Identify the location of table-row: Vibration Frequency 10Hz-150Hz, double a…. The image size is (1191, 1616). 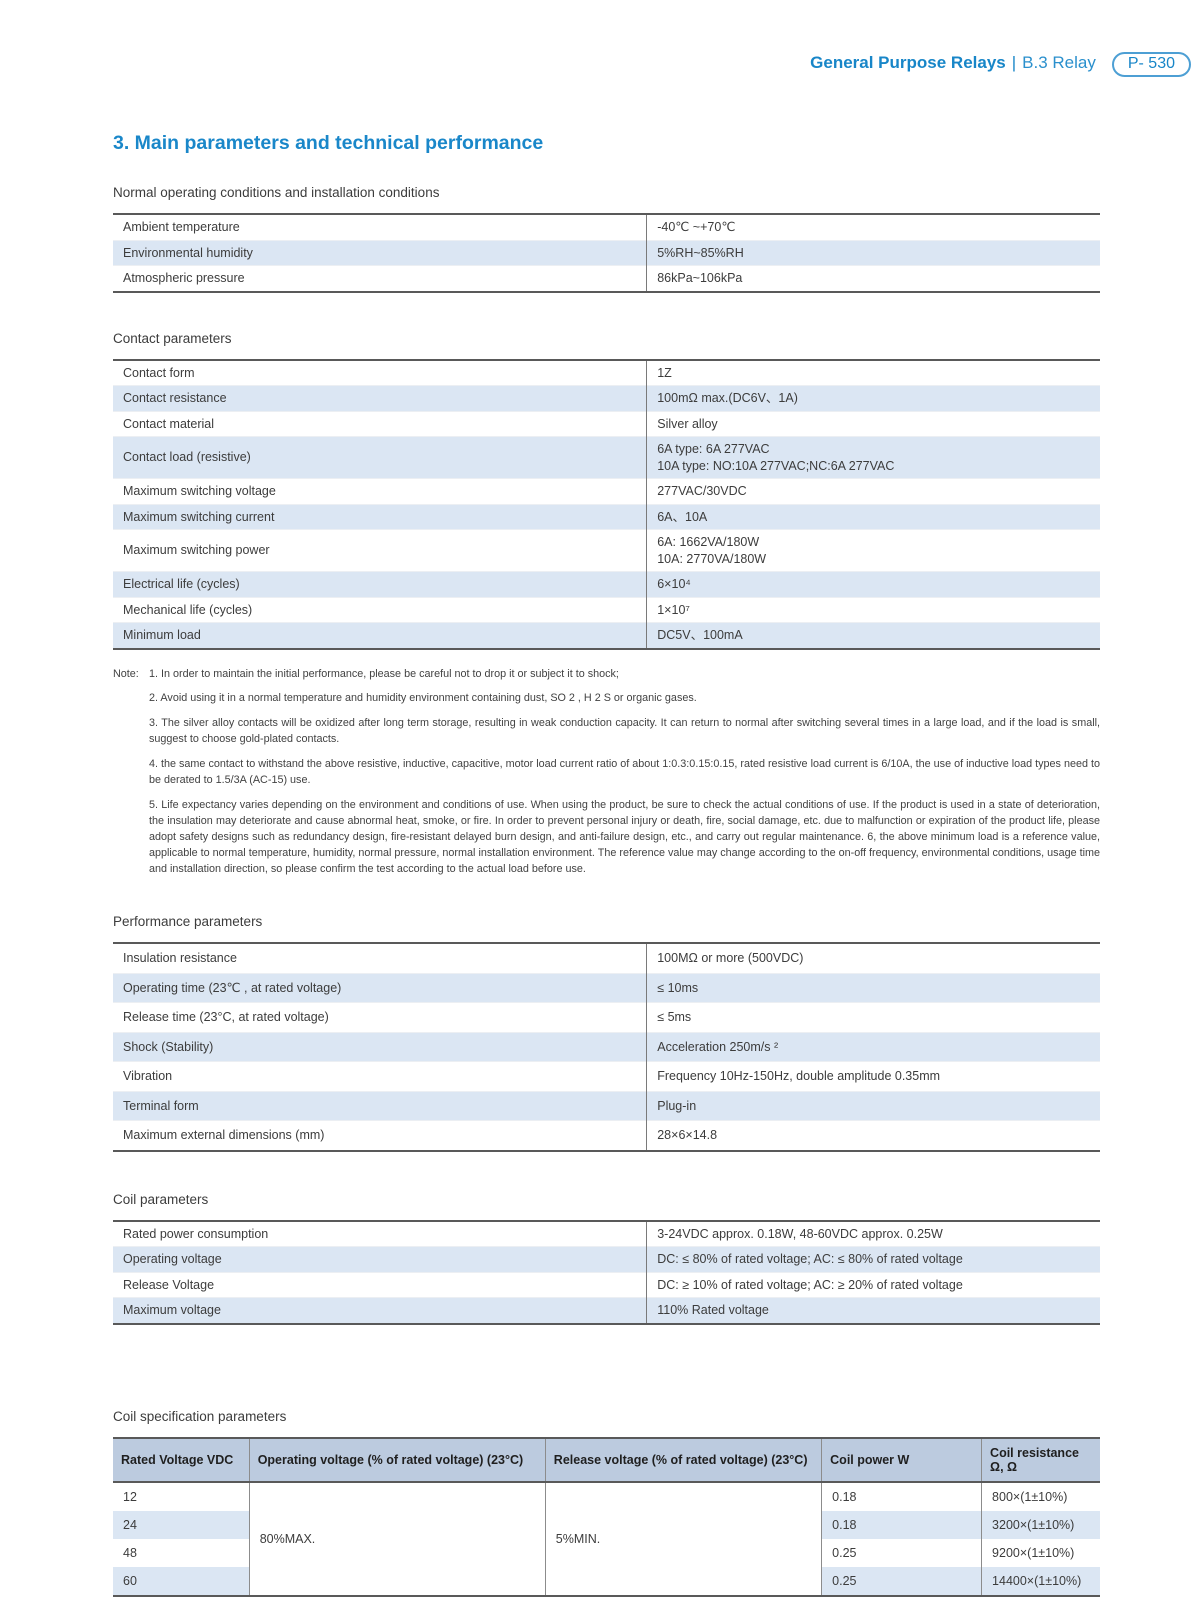
(606, 1076).